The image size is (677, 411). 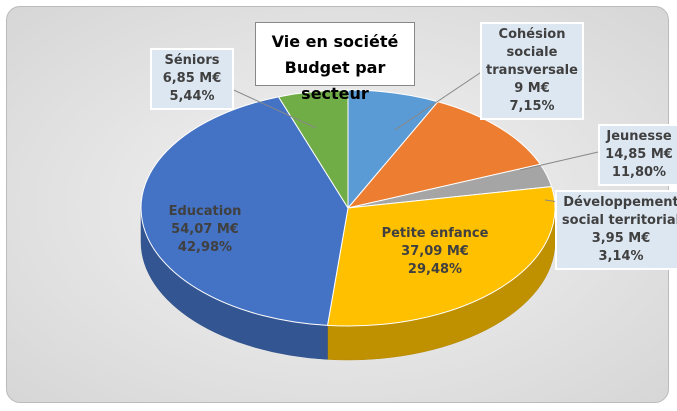 I want to click on percentage-label: 29,48%, so click(x=435, y=269).